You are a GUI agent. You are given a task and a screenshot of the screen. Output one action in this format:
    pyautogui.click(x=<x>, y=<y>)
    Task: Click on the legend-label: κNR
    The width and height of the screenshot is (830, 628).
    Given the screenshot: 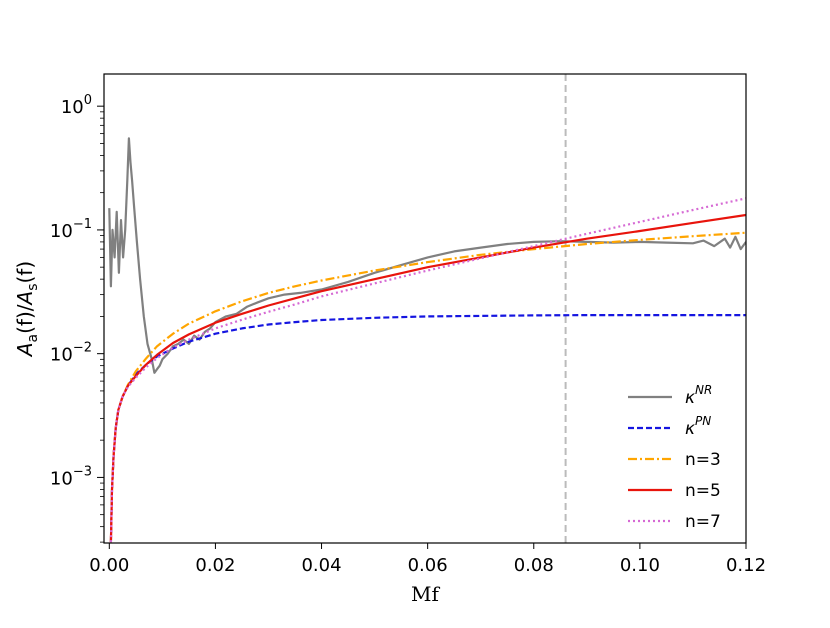 What is the action you would take?
    pyautogui.click(x=698, y=395)
    